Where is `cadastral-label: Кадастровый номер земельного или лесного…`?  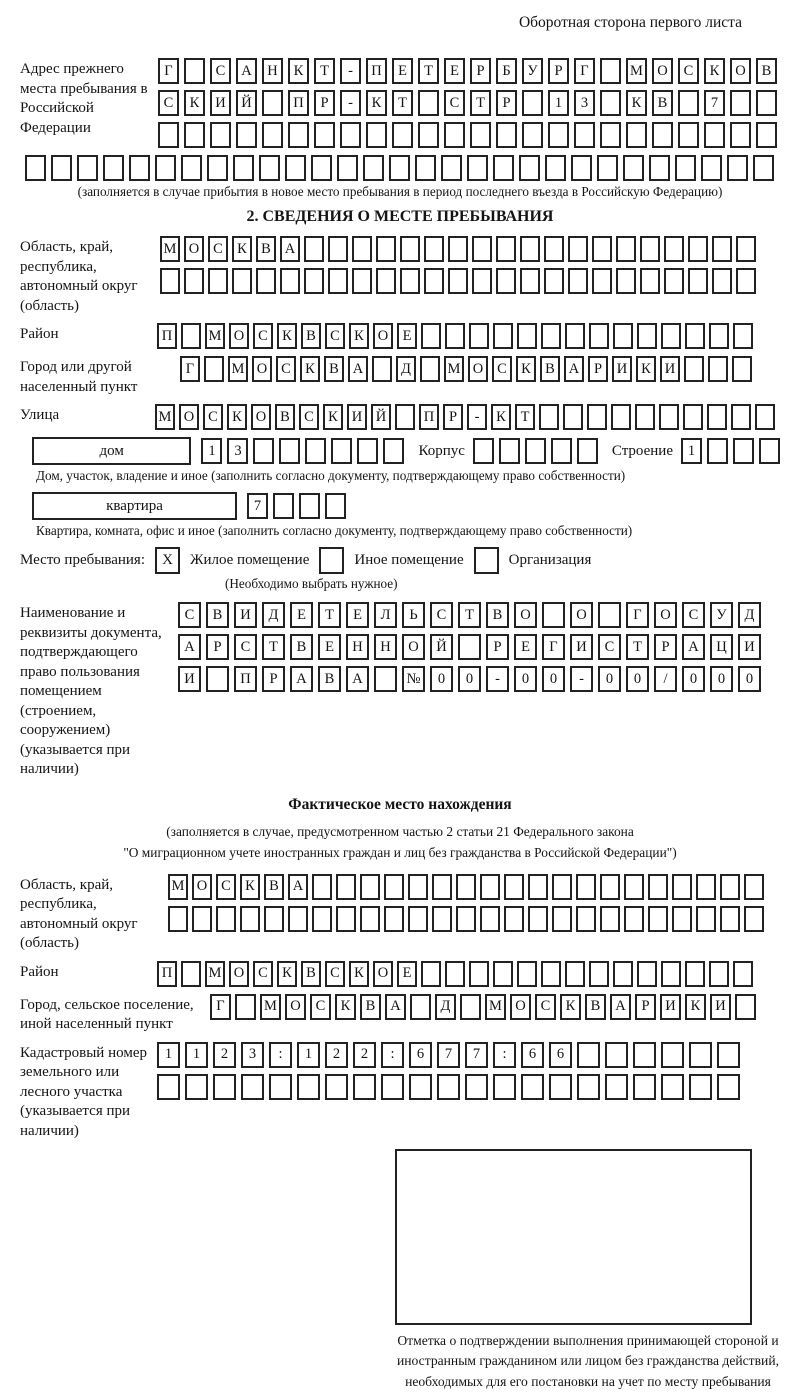
cadastral-label: Кадастровый номер земельного или лесного… is located at coordinates (83, 1091).